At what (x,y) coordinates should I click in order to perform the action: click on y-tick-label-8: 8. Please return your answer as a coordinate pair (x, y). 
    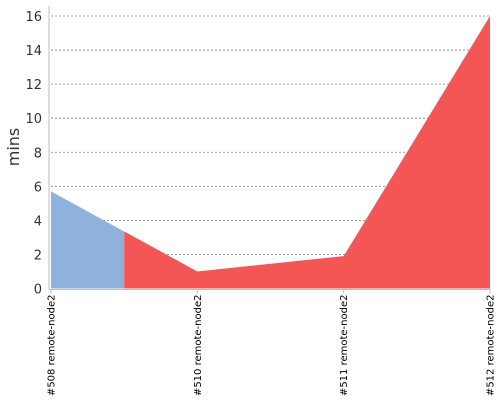
    Looking at the image, I should click on (38, 153).